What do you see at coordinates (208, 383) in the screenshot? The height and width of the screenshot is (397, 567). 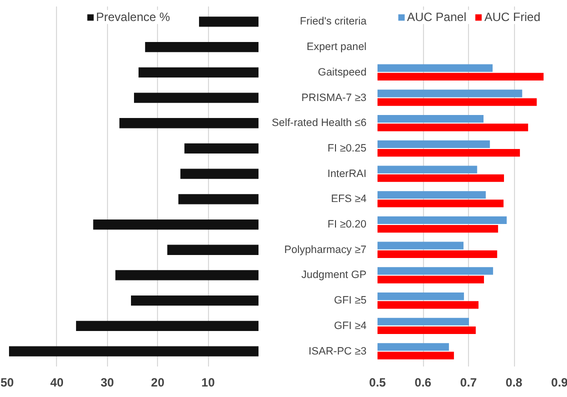 I see `x-tick-label: 10` at bounding box center [208, 383].